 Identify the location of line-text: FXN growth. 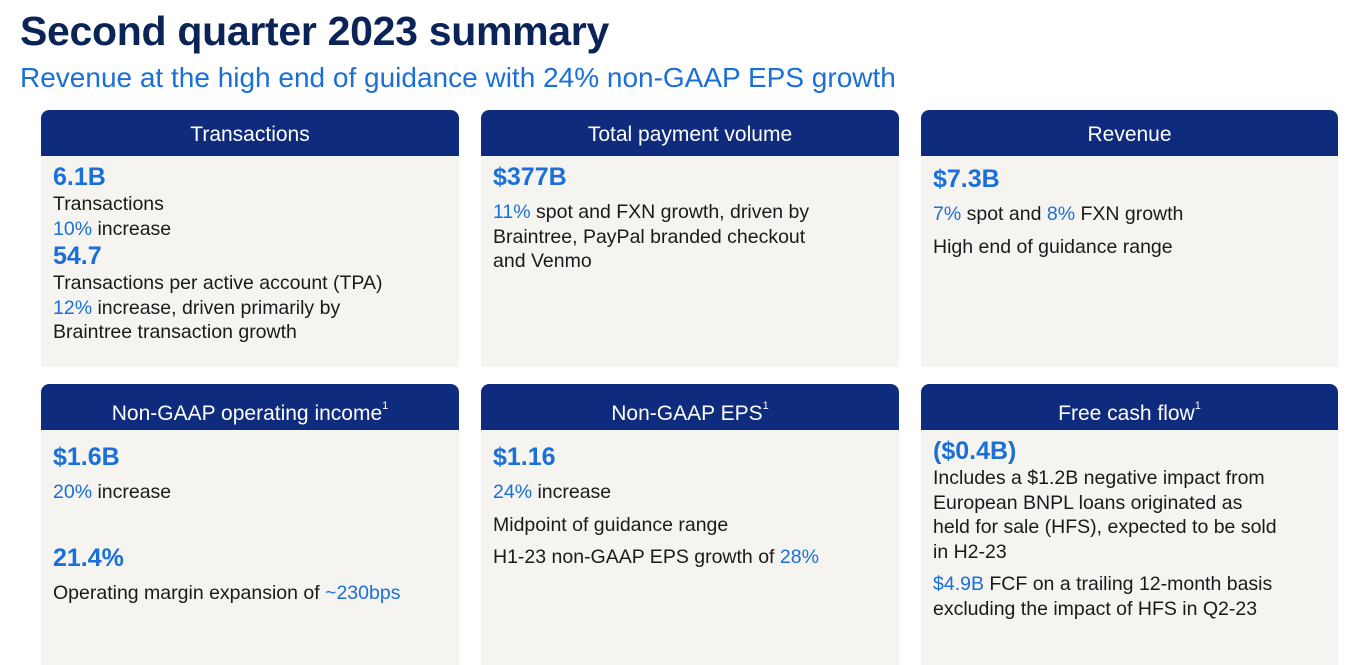
(1129, 214).